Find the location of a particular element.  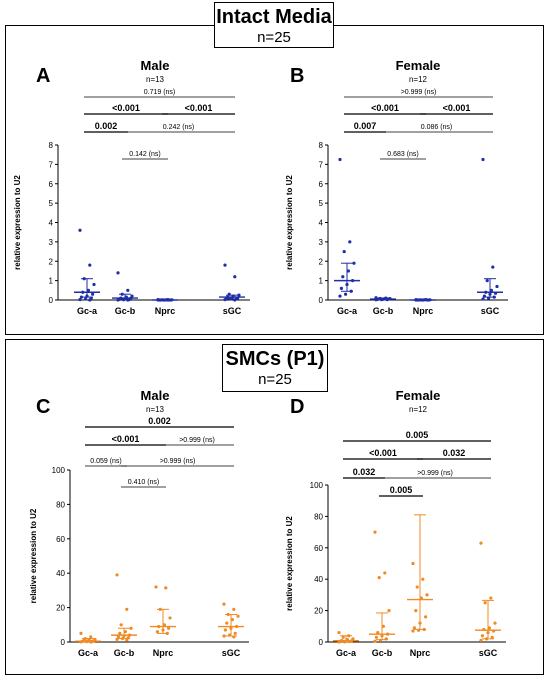

panel-n: n=13 is located at coordinates (155, 409).